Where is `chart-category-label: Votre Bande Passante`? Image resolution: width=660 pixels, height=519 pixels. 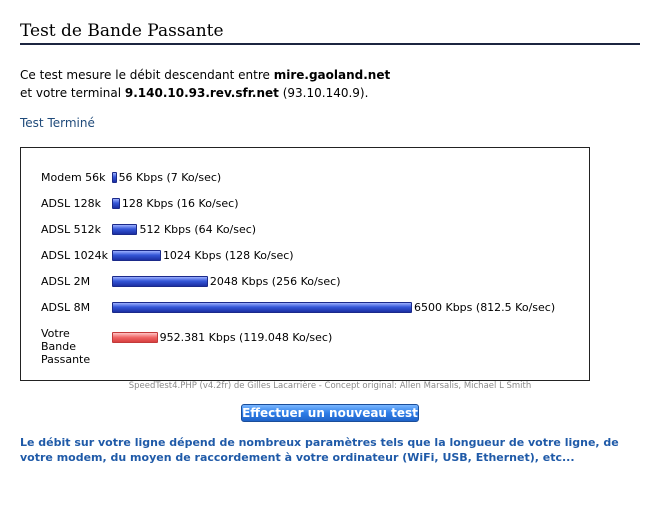 chart-category-label: Votre Bande Passante is located at coordinates (66, 346).